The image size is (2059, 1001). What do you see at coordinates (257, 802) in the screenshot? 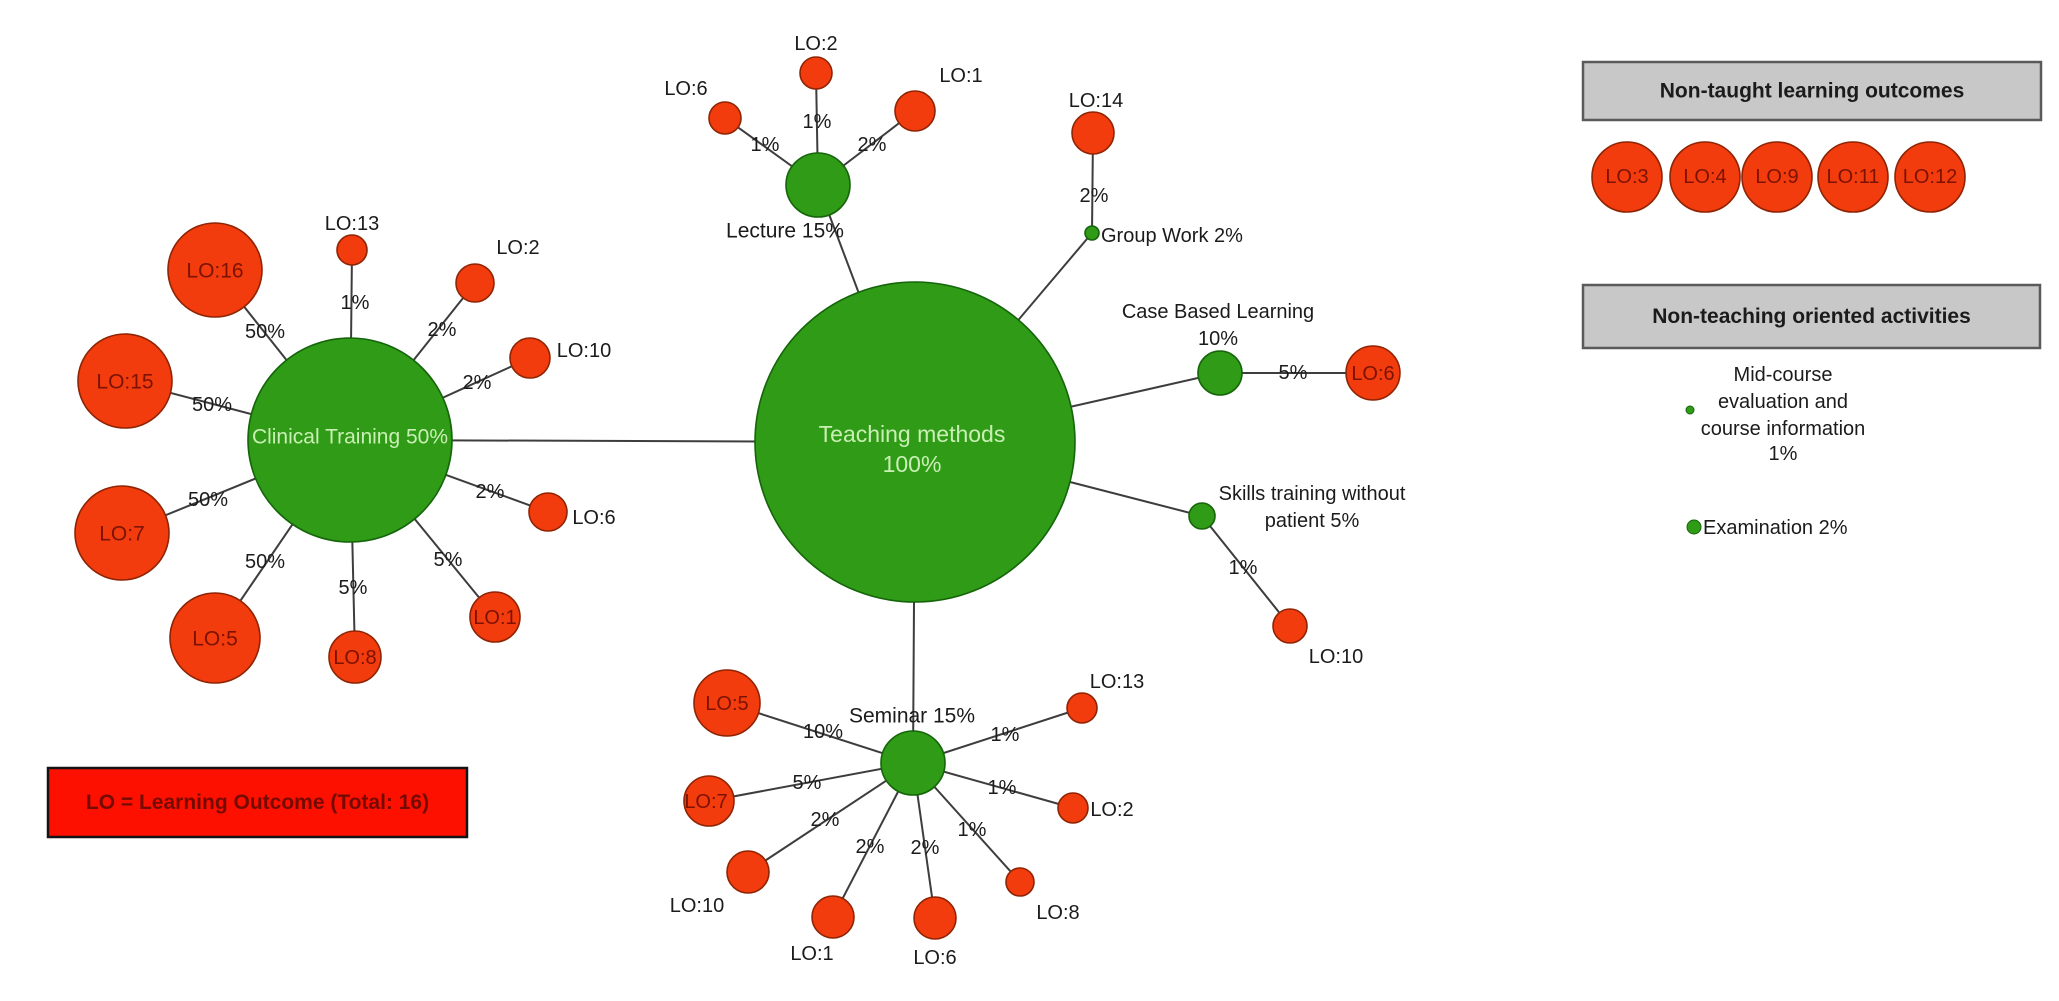
I see `note-box` at bounding box center [257, 802].